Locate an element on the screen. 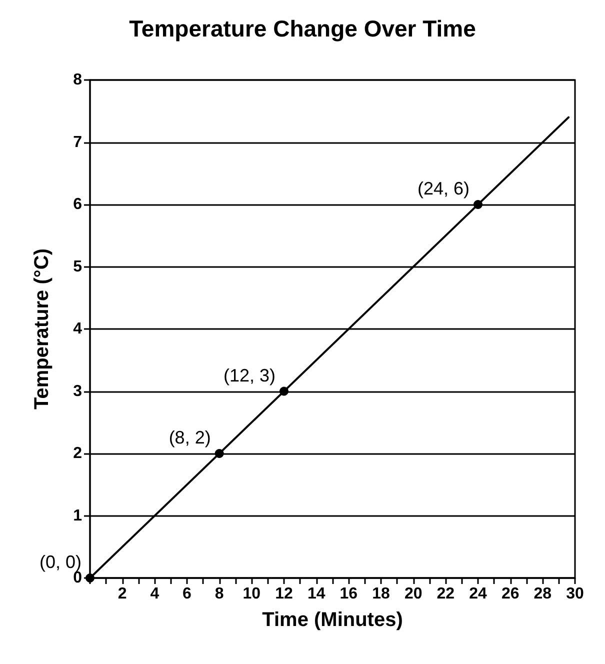 The image size is (605, 664). x-tick-label: 24 is located at coordinates (478, 594).